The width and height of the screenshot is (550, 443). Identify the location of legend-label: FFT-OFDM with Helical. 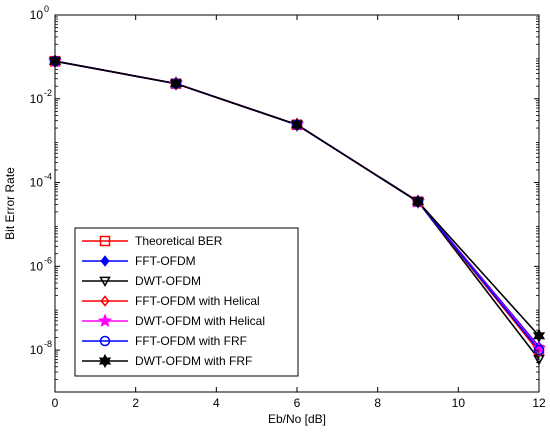
(197, 301).